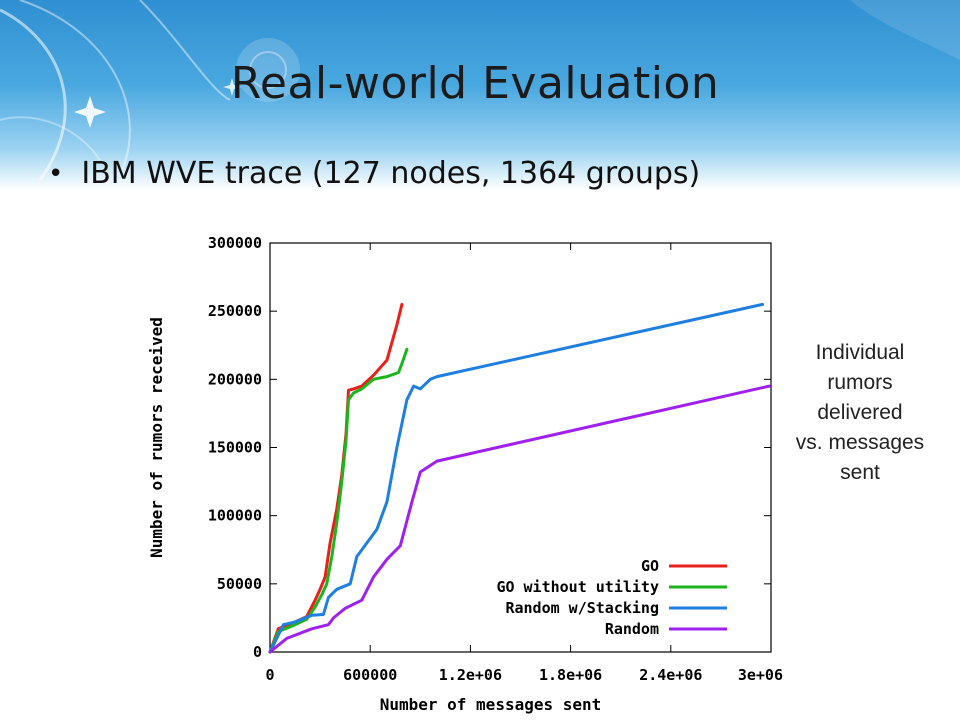 The image size is (960, 720). Describe the element at coordinates (235, 448) in the screenshot. I see `y-tick-label: 150000` at that location.